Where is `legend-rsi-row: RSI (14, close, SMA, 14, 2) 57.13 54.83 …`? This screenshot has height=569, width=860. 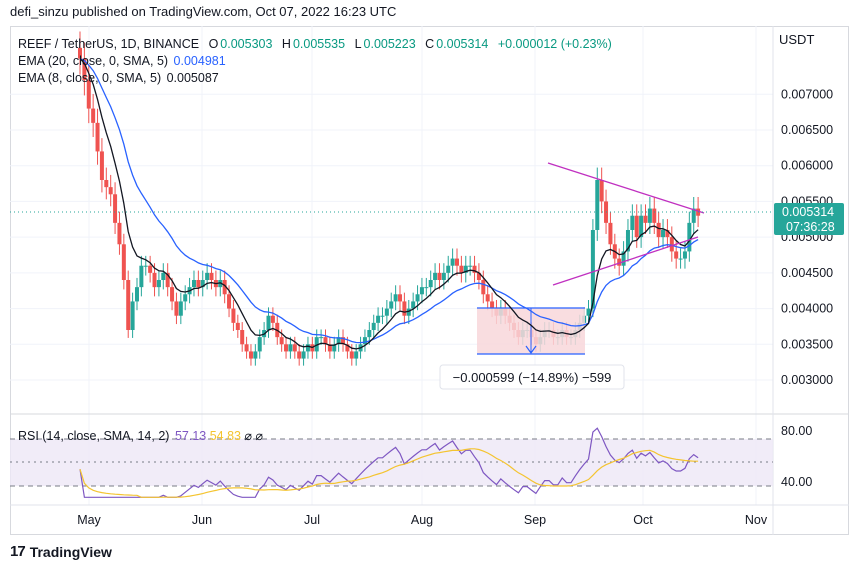 legend-rsi-row: RSI (14, close, SMA, 14, 2) 57.13 54.83 … is located at coordinates (140, 436).